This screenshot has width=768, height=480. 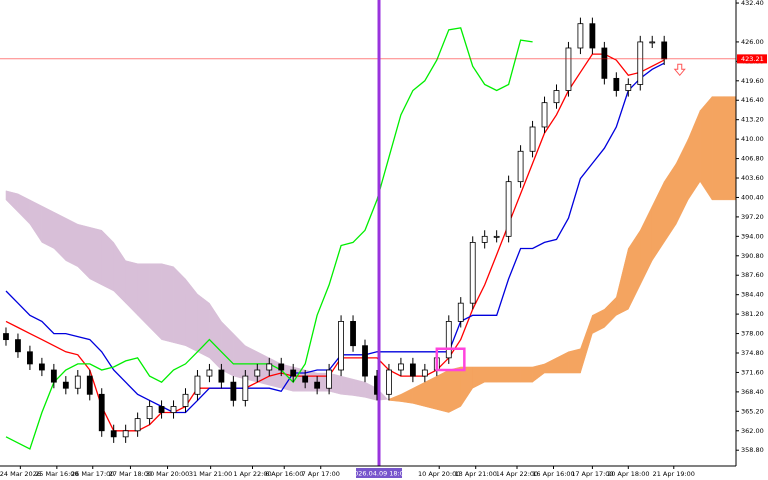 I want to click on x-tick-label: 21 Apr 19:00, so click(x=674, y=474).